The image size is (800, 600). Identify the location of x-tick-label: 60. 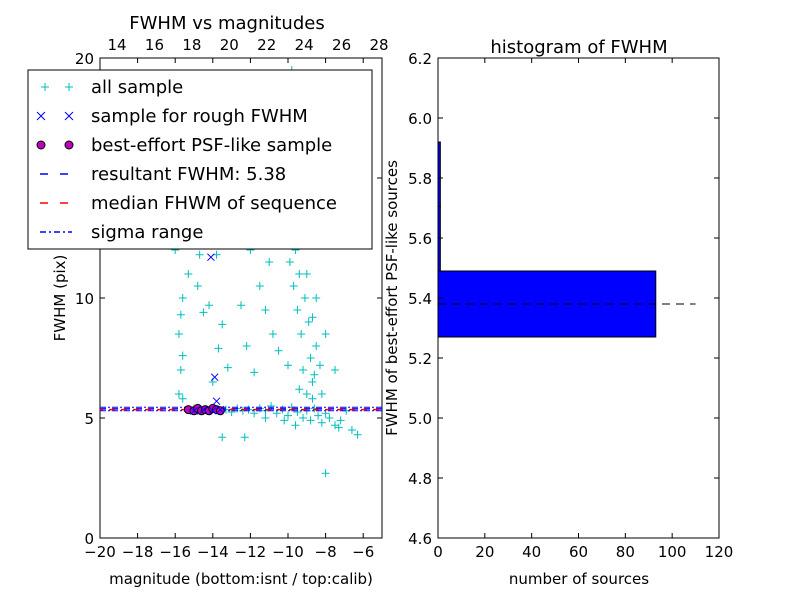
(578, 552).